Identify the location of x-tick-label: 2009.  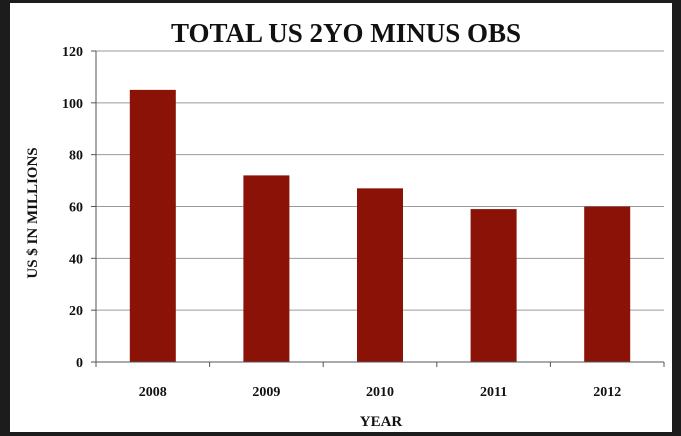
(266, 392).